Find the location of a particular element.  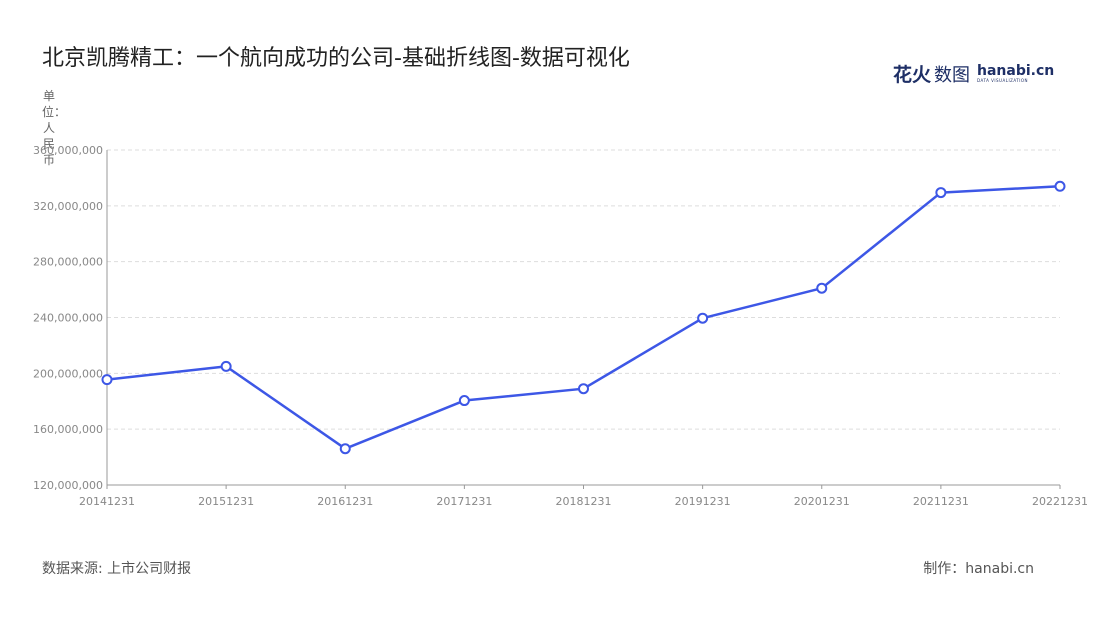

x-tick-label: 20171231 is located at coordinates (464, 501).